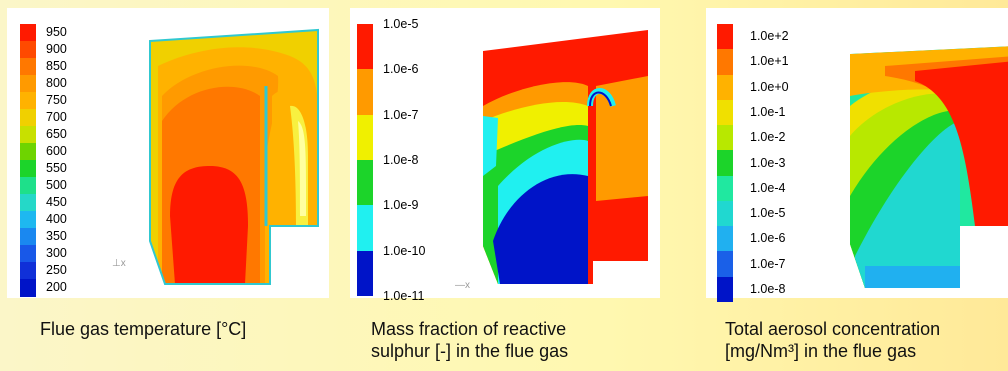 The height and width of the screenshot is (371, 1008). Describe the element at coordinates (56, 134) in the screenshot. I see `legend-label: 650` at that location.